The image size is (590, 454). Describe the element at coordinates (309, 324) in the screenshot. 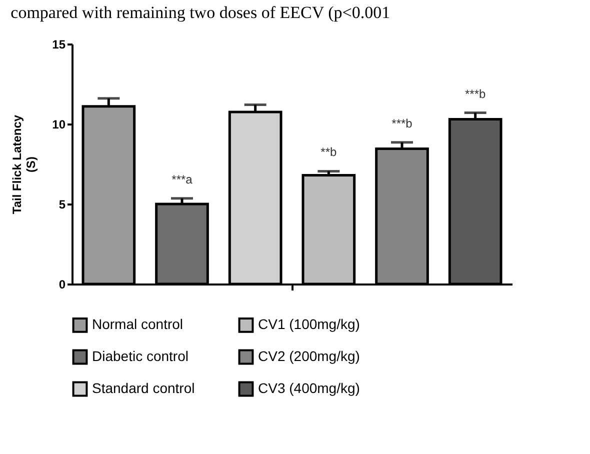

I see `legend-label: CV1 (100mg/kg)` at that location.